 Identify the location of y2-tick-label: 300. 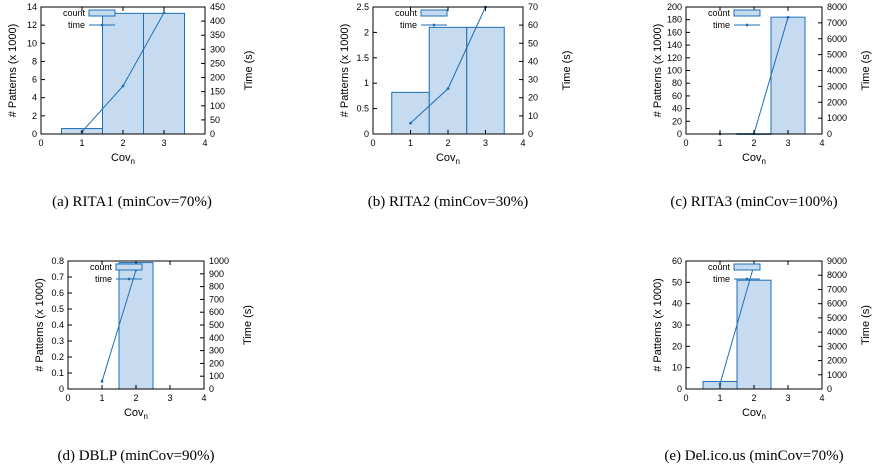
(217, 49).